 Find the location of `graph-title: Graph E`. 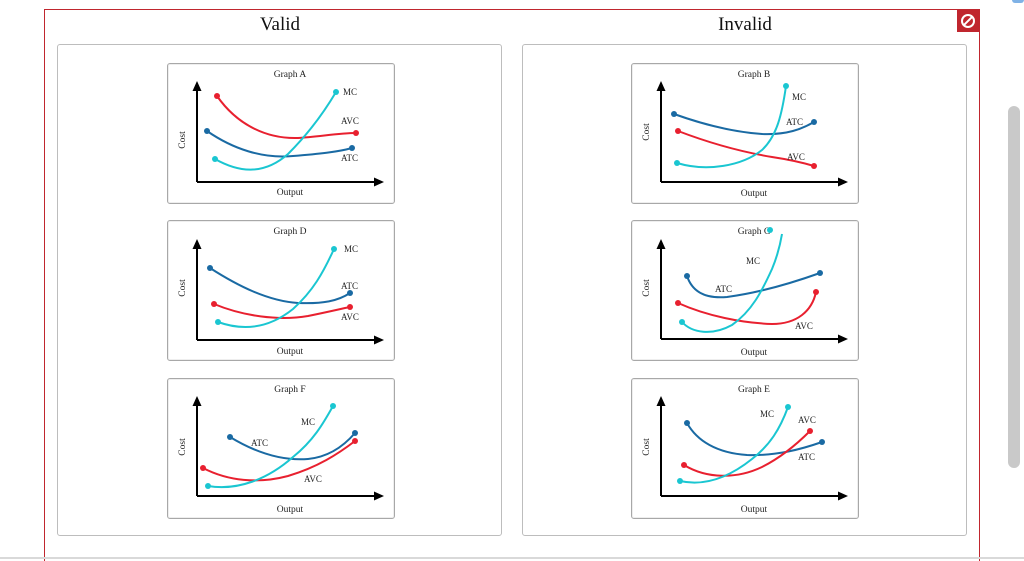

graph-title: Graph E is located at coordinates (754, 390).